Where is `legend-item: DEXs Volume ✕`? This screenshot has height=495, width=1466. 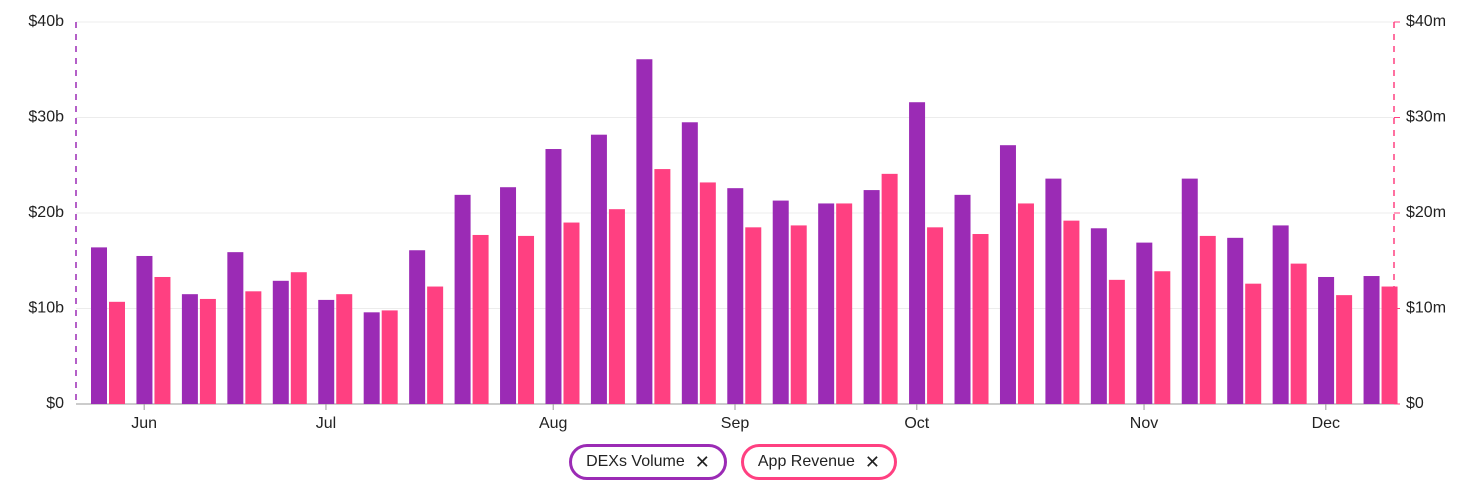 legend-item: DEXs Volume ✕ is located at coordinates (648, 462).